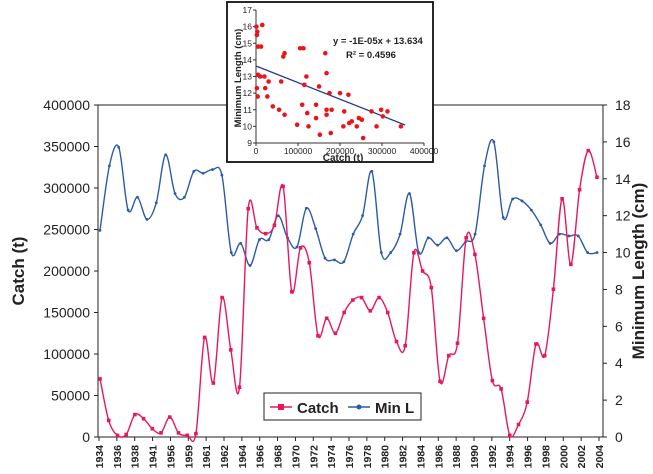 The width and height of the screenshot is (653, 474). What do you see at coordinates (136, 457) in the screenshot?
I see `x-tick-label: 1938` at bounding box center [136, 457].